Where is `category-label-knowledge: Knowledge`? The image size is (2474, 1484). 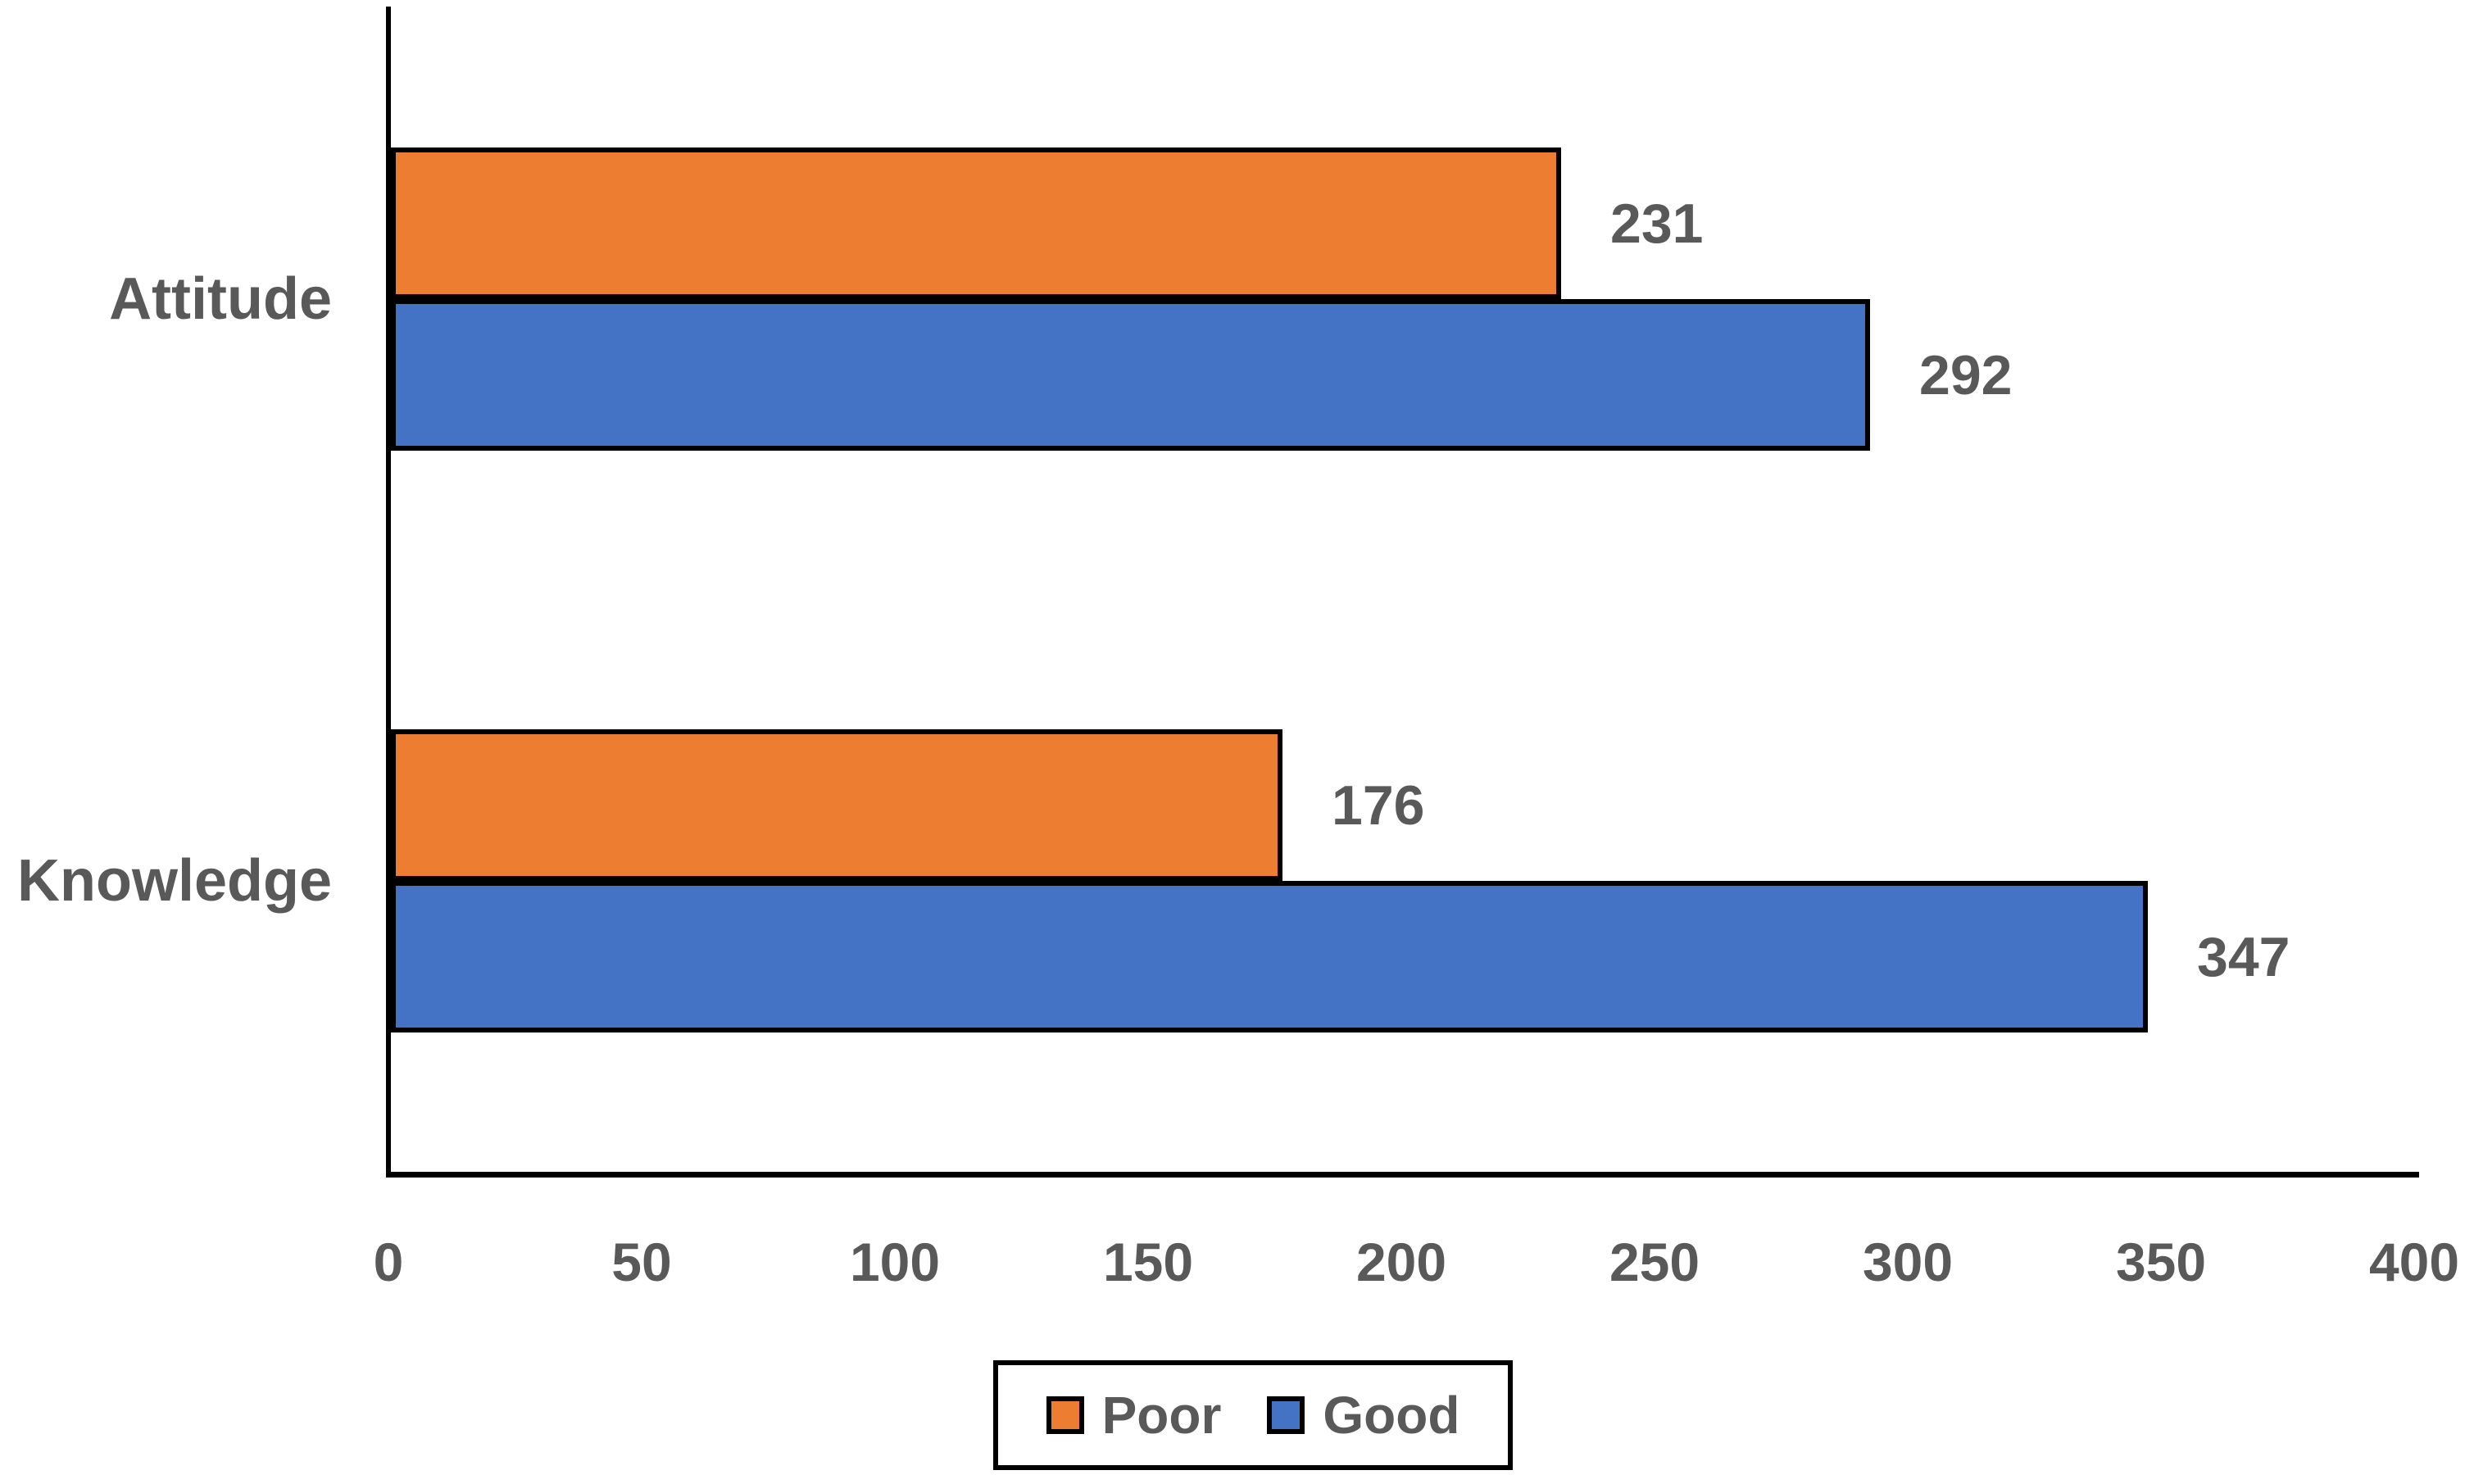
category-label-knowledge: Knowledge is located at coordinates (174, 881).